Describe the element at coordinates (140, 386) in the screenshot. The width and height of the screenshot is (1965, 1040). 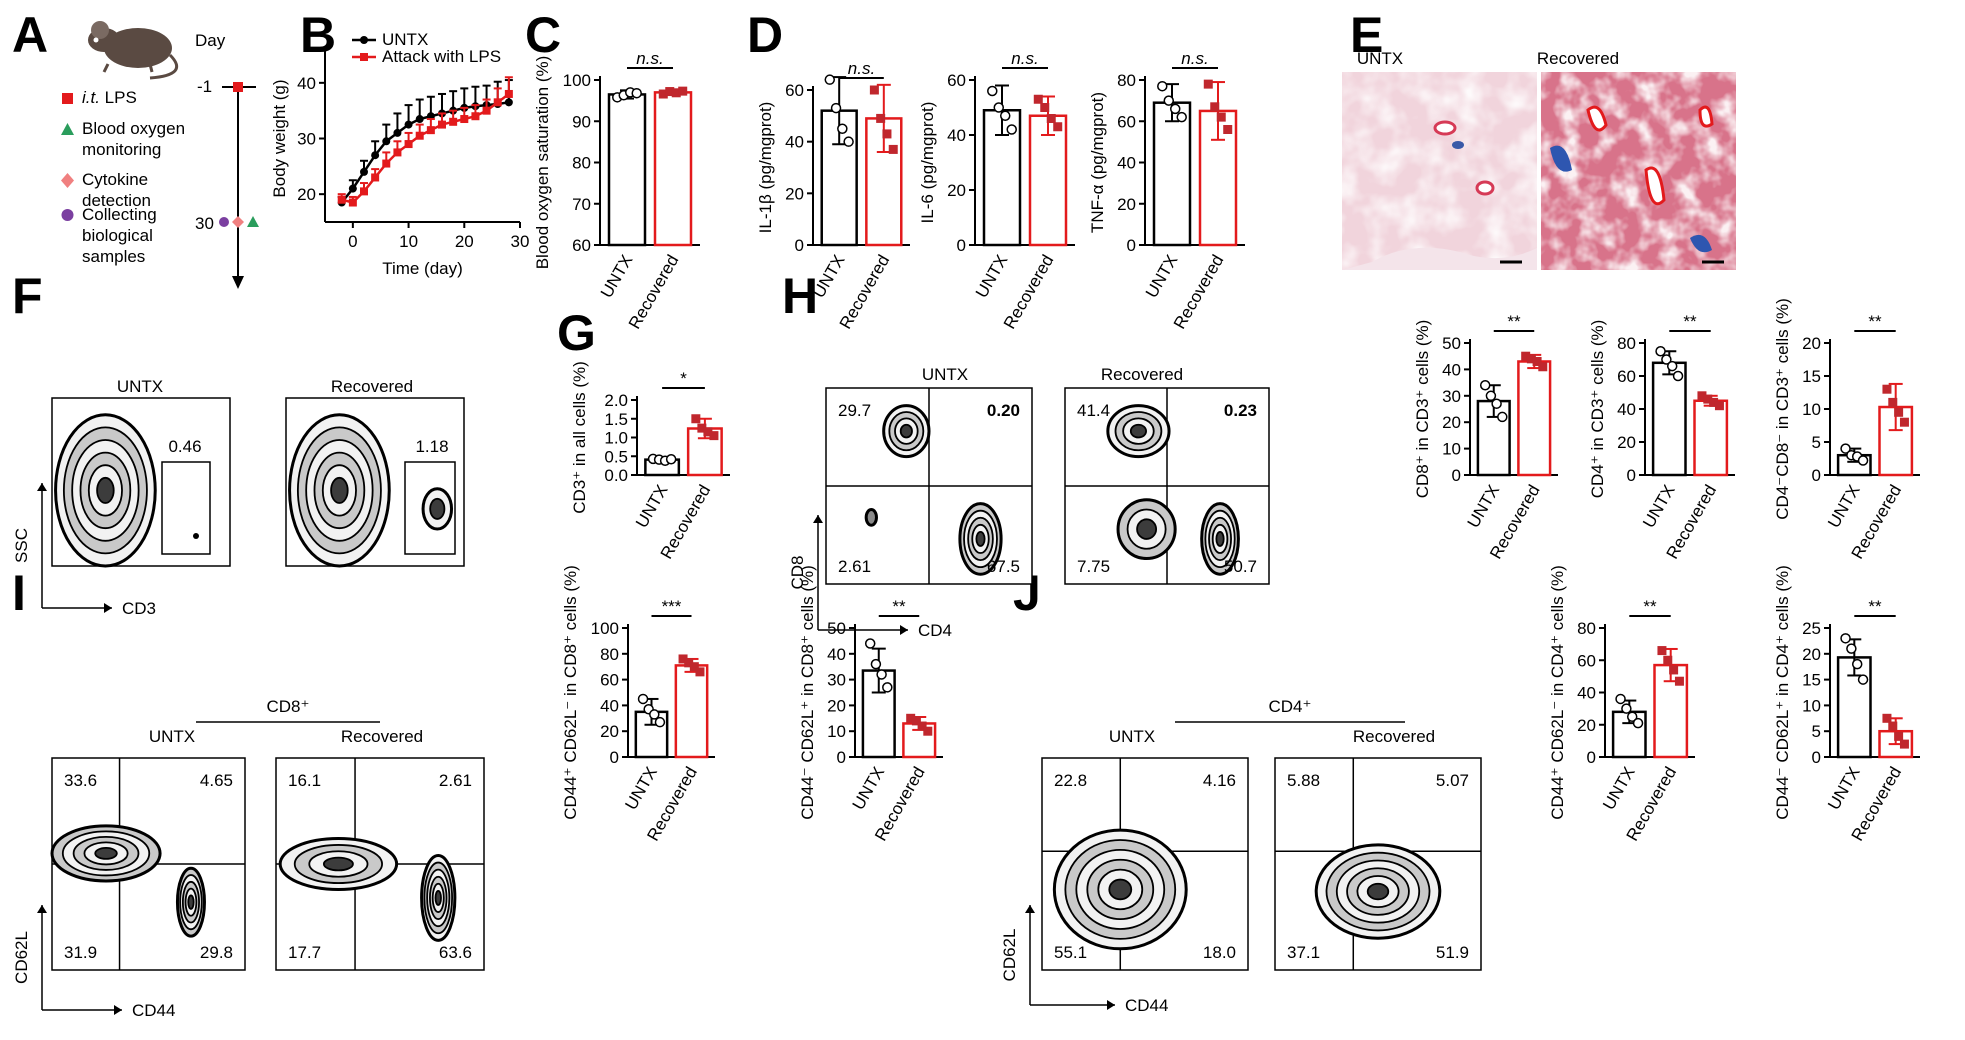
I see `flow-f-left-title: UNTX` at that location.